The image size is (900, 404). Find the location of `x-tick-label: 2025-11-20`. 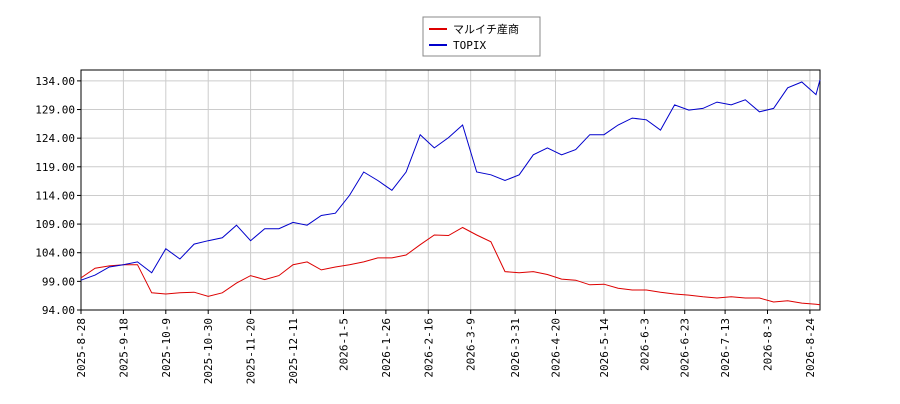

x-tick-label: 2025-11-20 is located at coordinates (251, 351).